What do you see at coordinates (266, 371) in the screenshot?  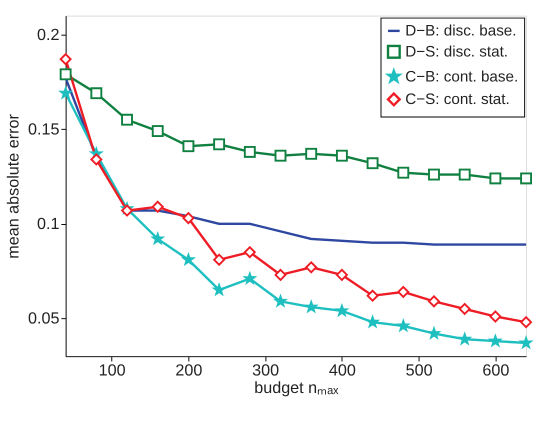 I see `x-tick-label: 300` at bounding box center [266, 371].